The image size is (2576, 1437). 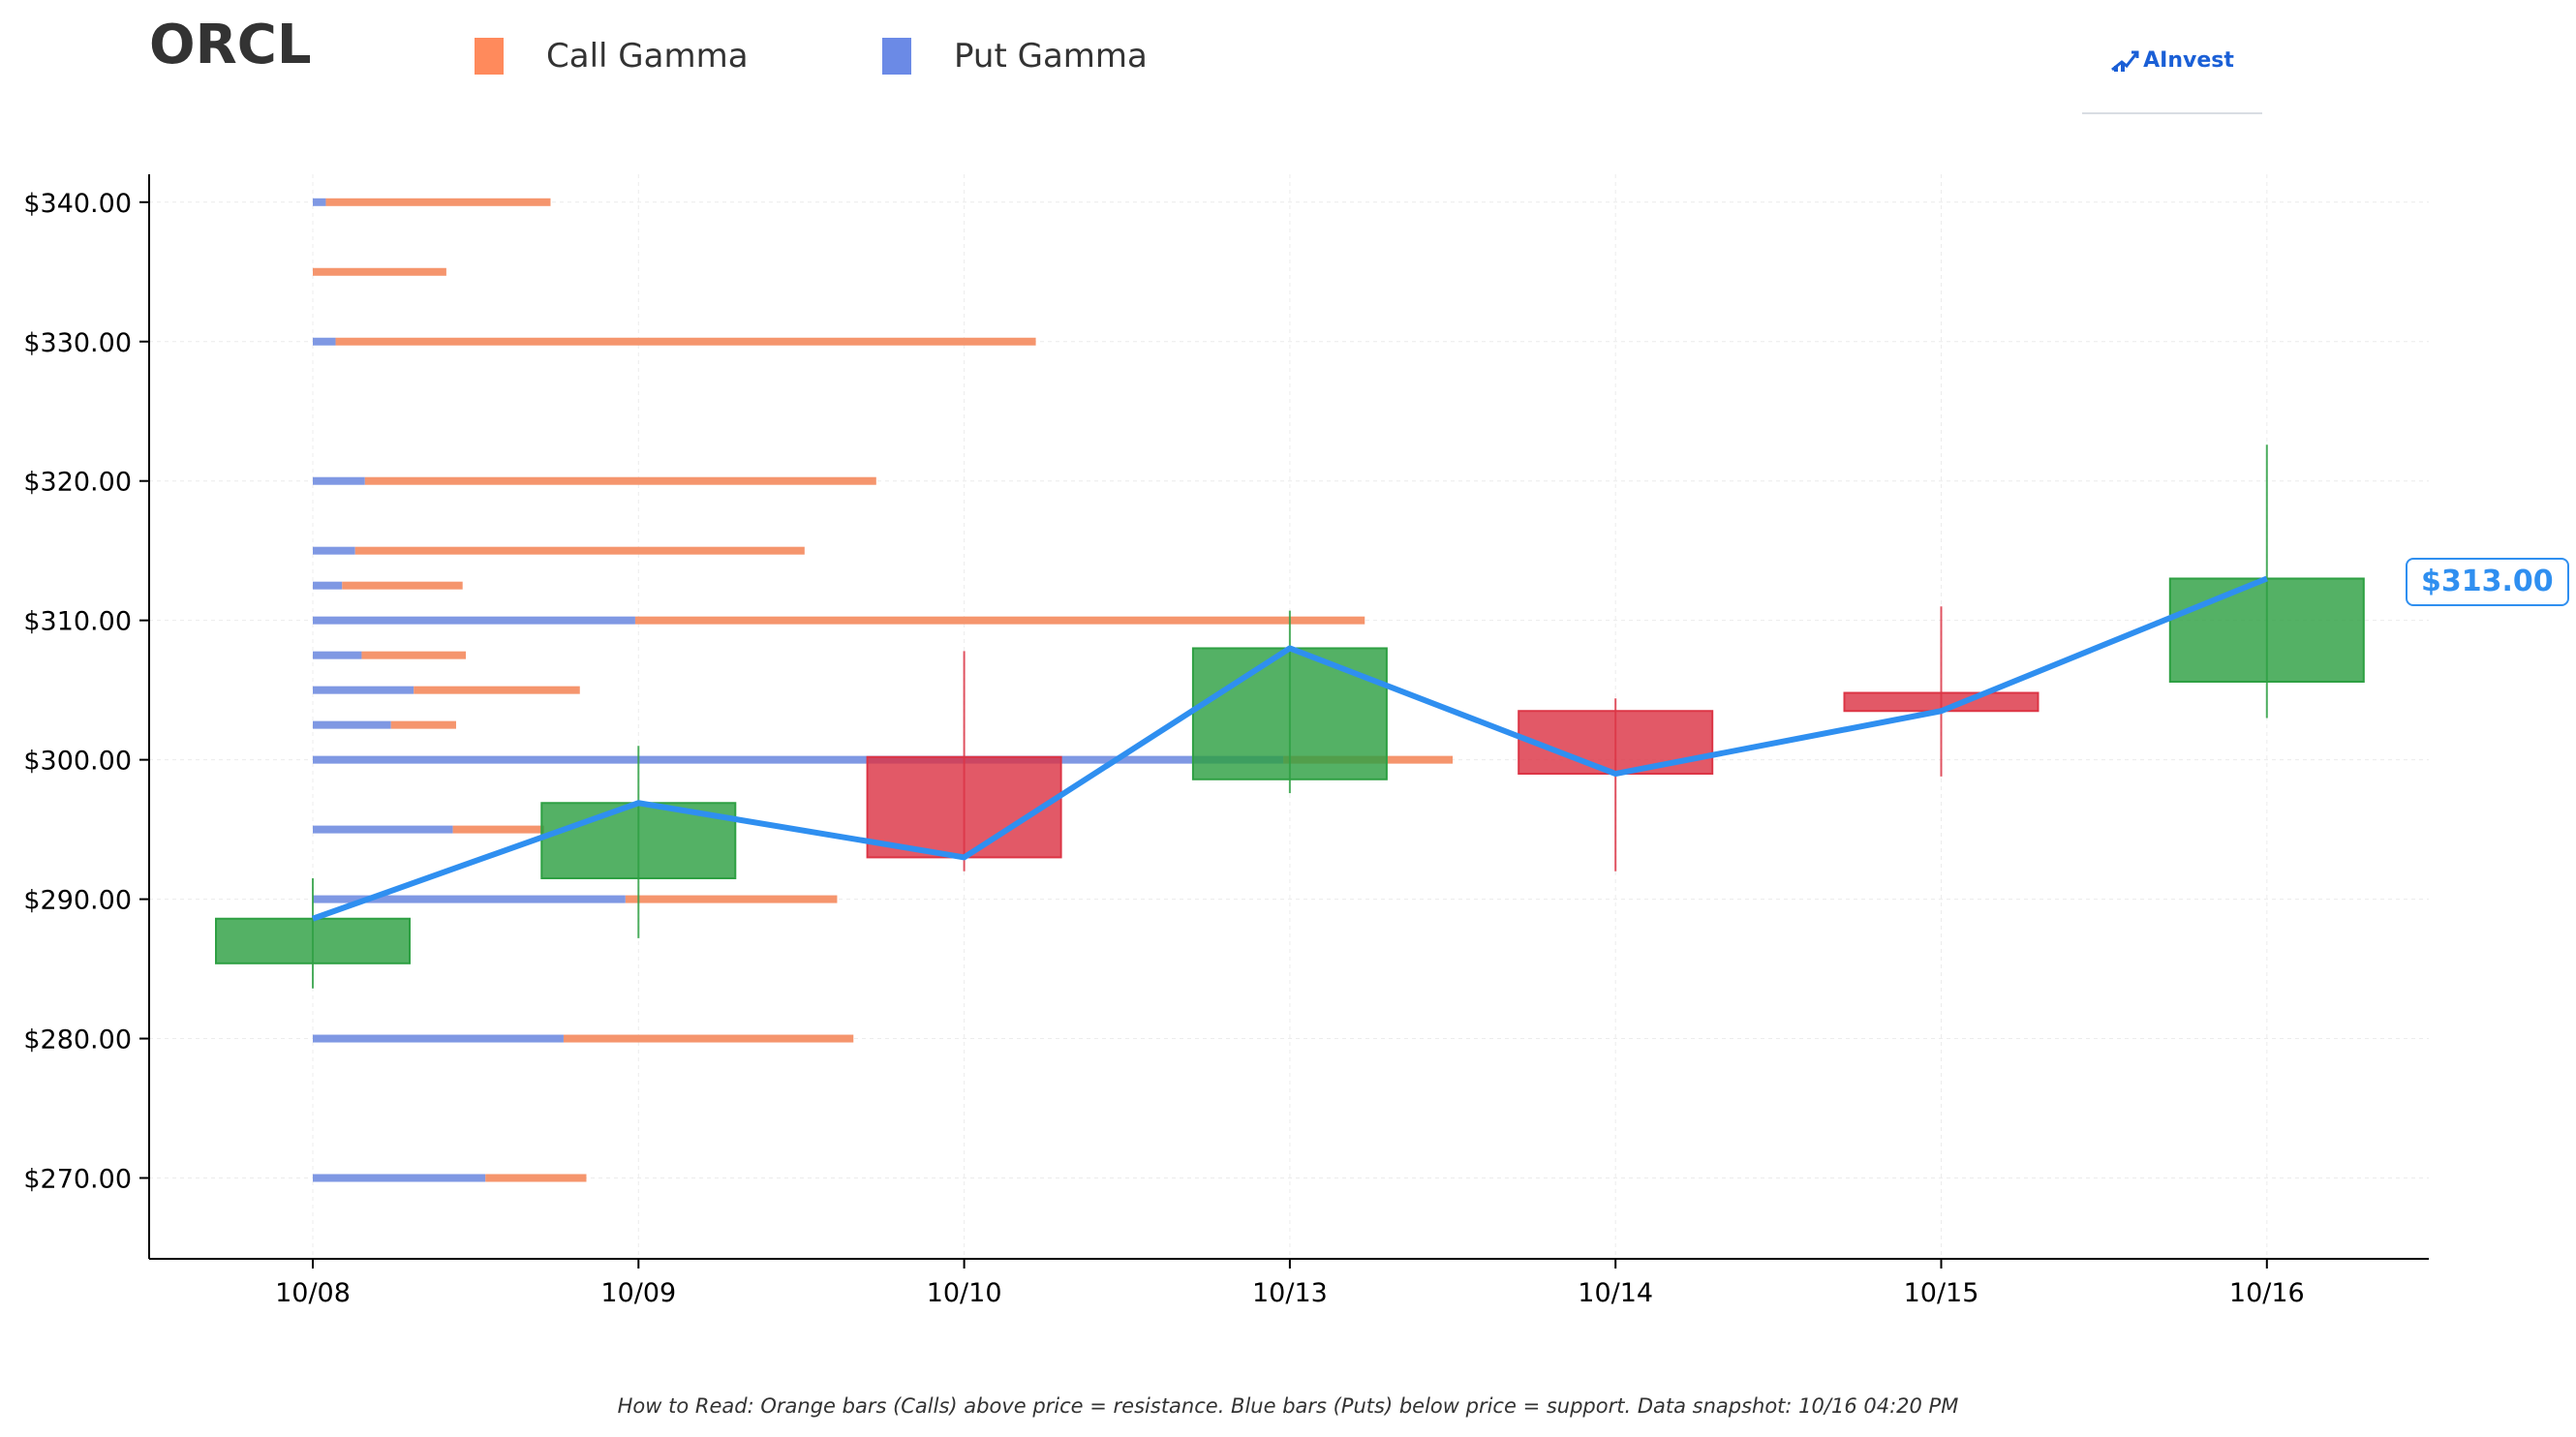 What do you see at coordinates (1290, 1293) in the screenshot?
I see `x-tick-label: 10/13` at bounding box center [1290, 1293].